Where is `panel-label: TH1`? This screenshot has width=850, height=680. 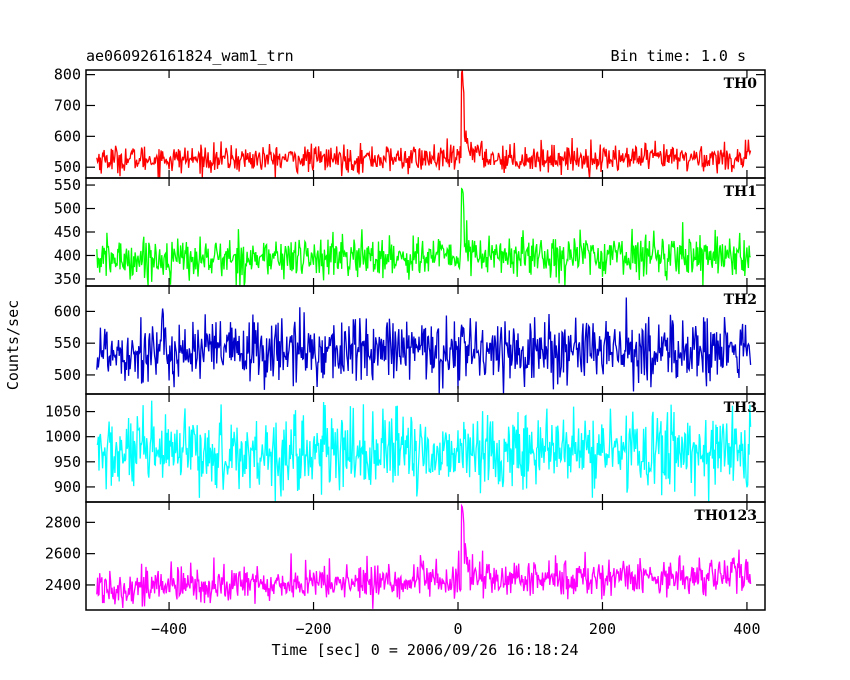 panel-label: TH1 is located at coordinates (740, 192).